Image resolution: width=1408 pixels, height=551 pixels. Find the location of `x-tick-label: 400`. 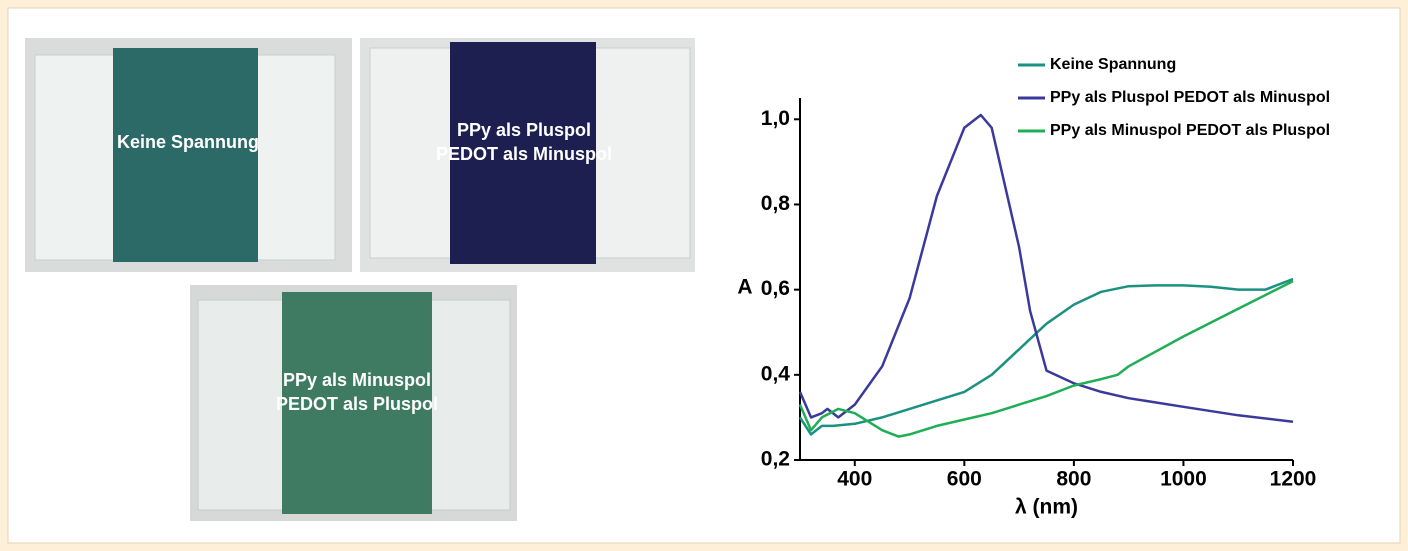

x-tick-label: 400 is located at coordinates (854, 479).